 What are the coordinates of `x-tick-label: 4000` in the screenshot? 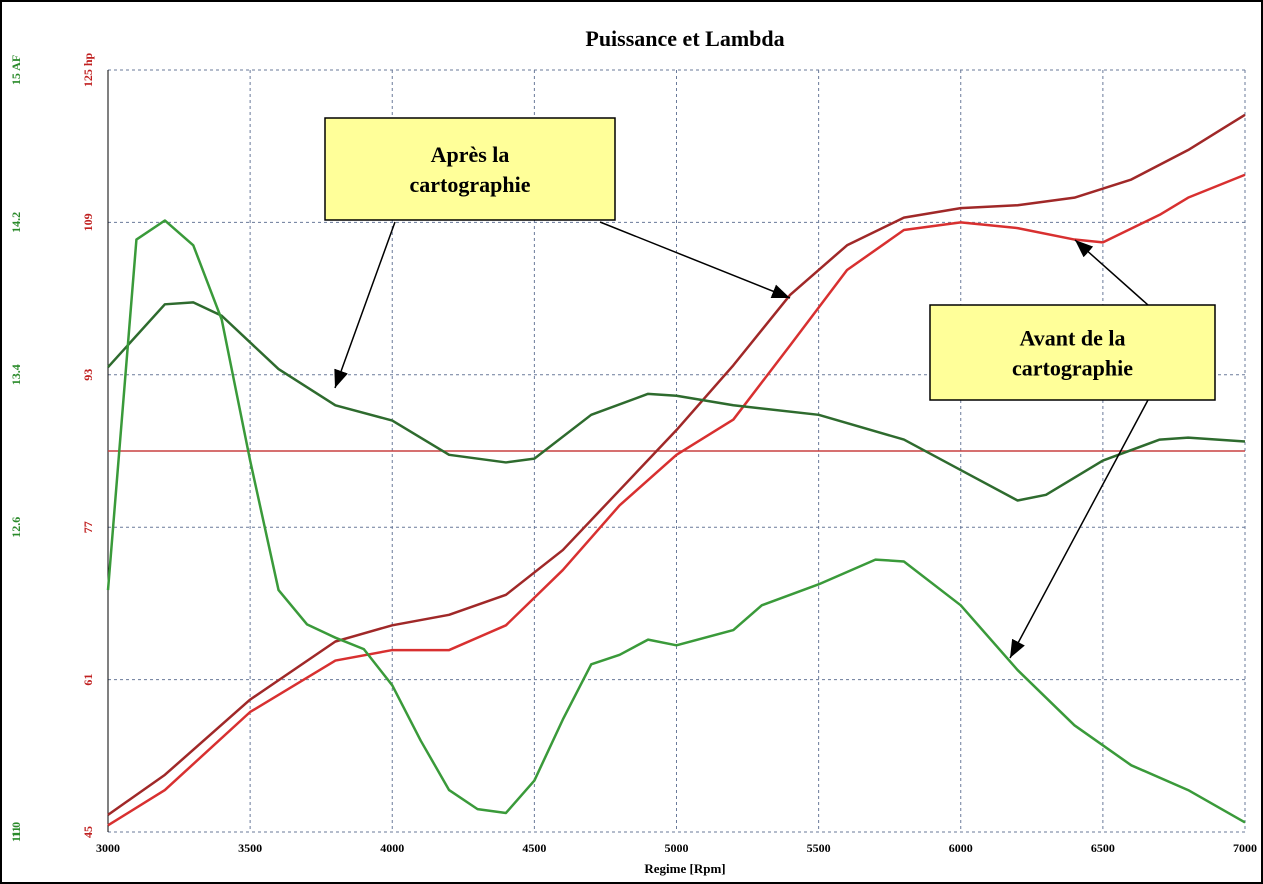 It's located at (392, 848).